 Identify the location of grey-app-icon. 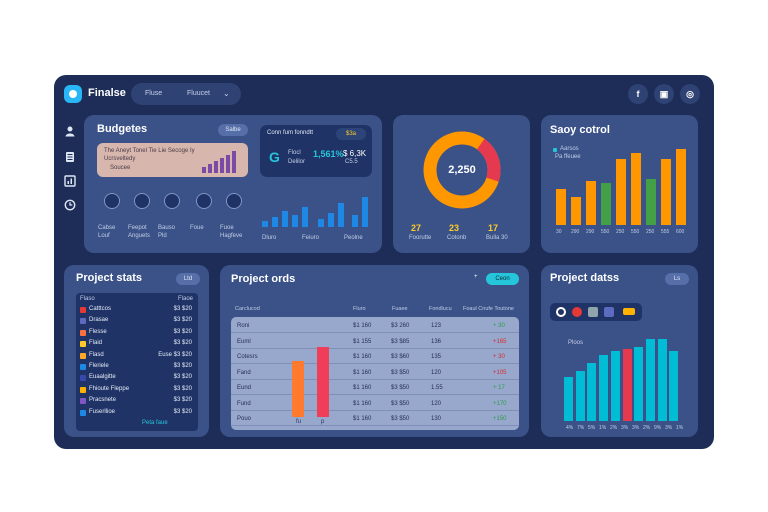
(593, 312).